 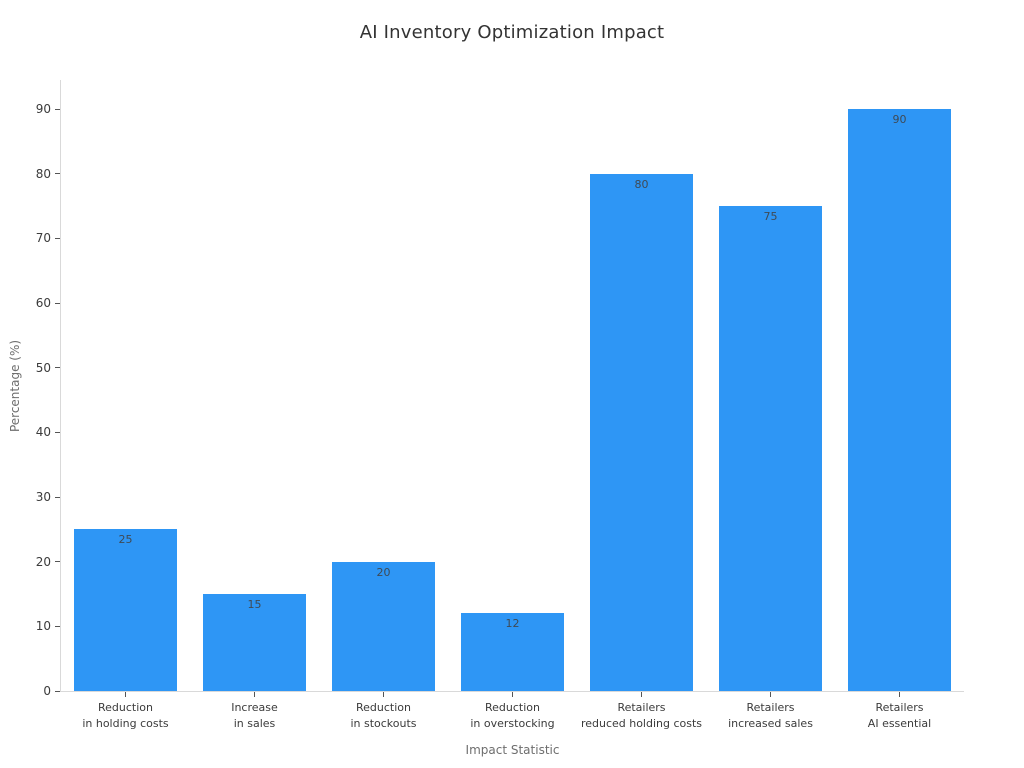 What do you see at coordinates (383, 626) in the screenshot?
I see `bar: 20` at bounding box center [383, 626].